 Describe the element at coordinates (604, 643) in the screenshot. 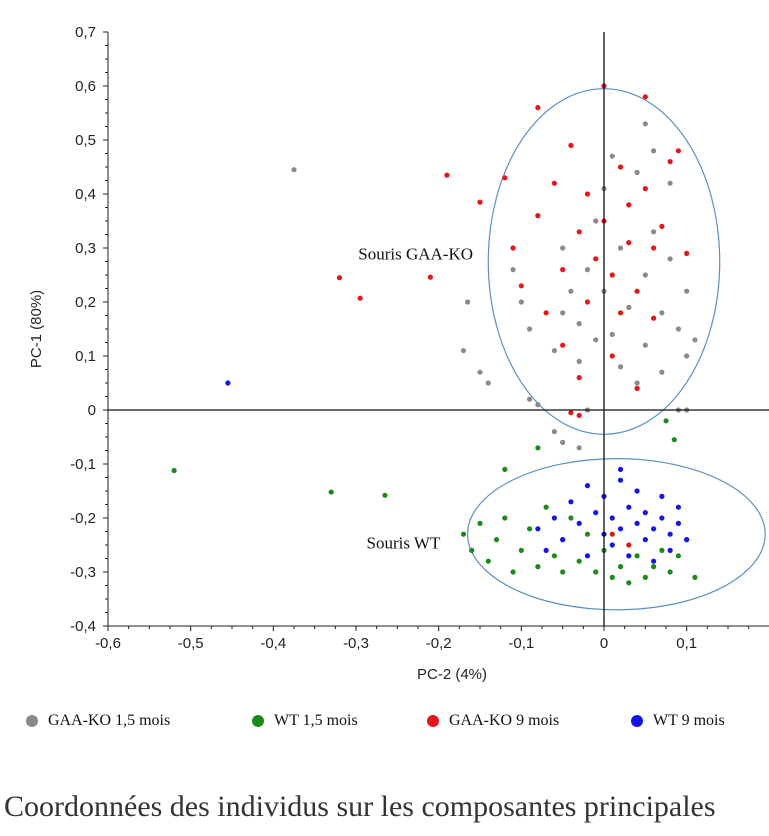

I see `x-tick-label: 0` at that location.